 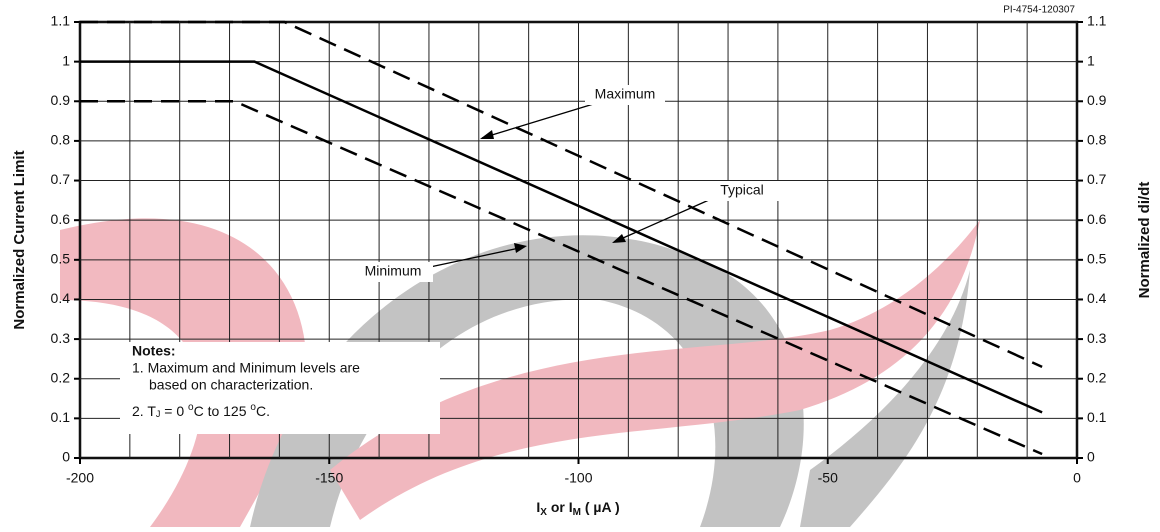 I want to click on y-tick-label: 0.5, so click(x=61, y=259).